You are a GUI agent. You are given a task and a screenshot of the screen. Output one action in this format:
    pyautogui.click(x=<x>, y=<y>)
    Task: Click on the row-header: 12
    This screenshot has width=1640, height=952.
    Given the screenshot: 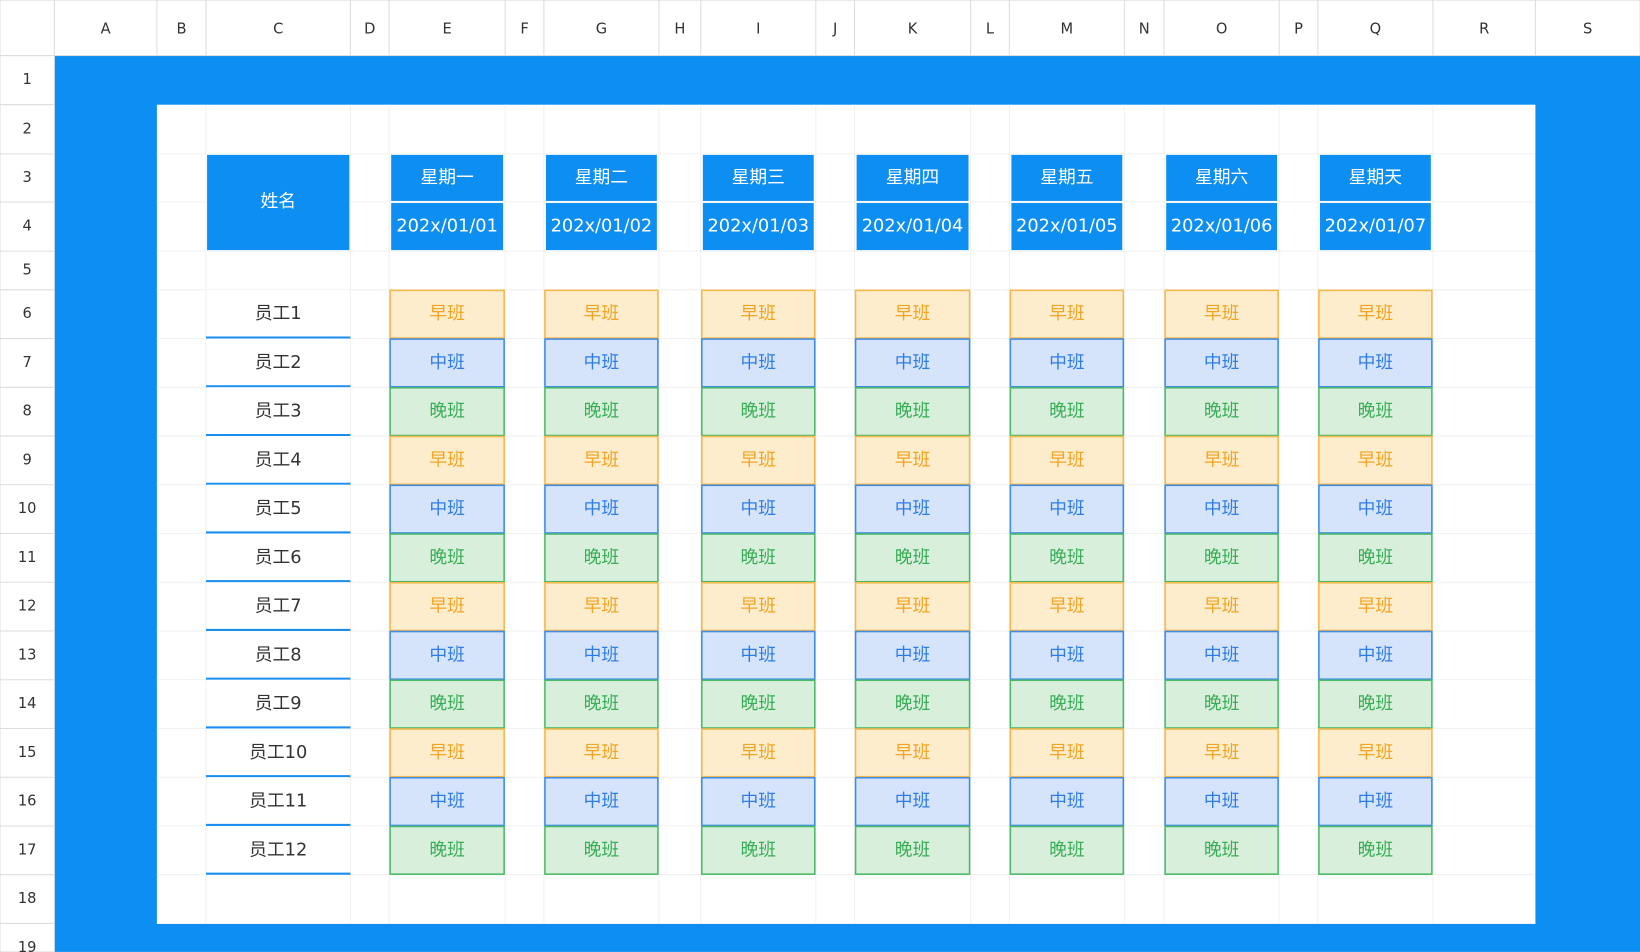 What is the action you would take?
    pyautogui.click(x=27, y=606)
    